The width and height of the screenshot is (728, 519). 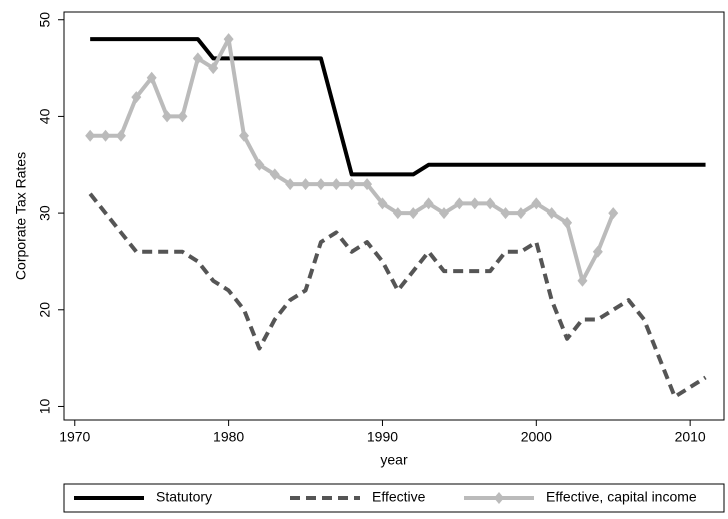 I want to click on x-axis-label: year, so click(x=394, y=460).